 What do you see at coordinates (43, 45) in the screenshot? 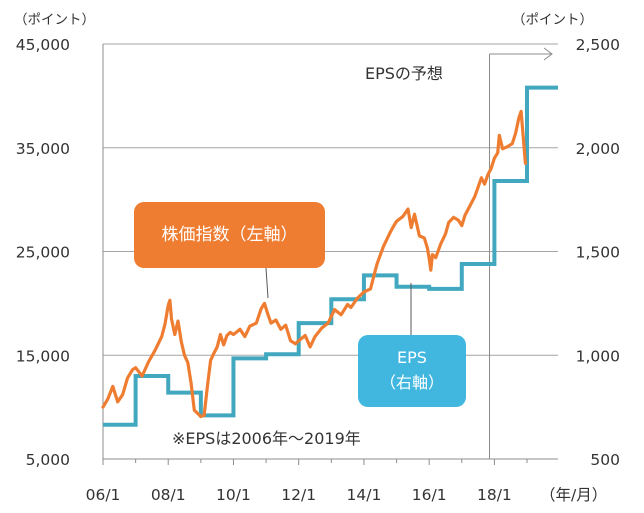
I see `left-tick-label: 45,000` at bounding box center [43, 45].